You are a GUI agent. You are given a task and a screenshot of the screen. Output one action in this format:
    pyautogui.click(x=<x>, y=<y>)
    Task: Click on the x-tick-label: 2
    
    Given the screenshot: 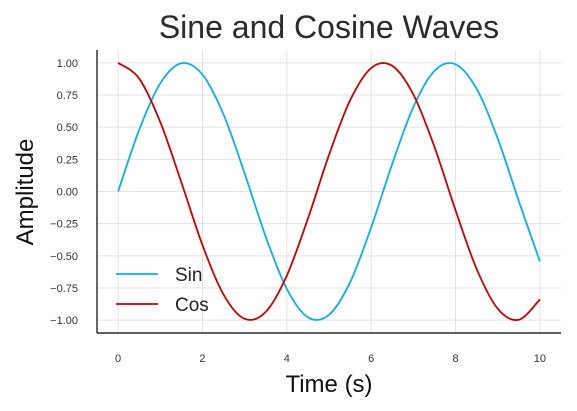 What is the action you would take?
    pyautogui.click(x=202, y=359)
    